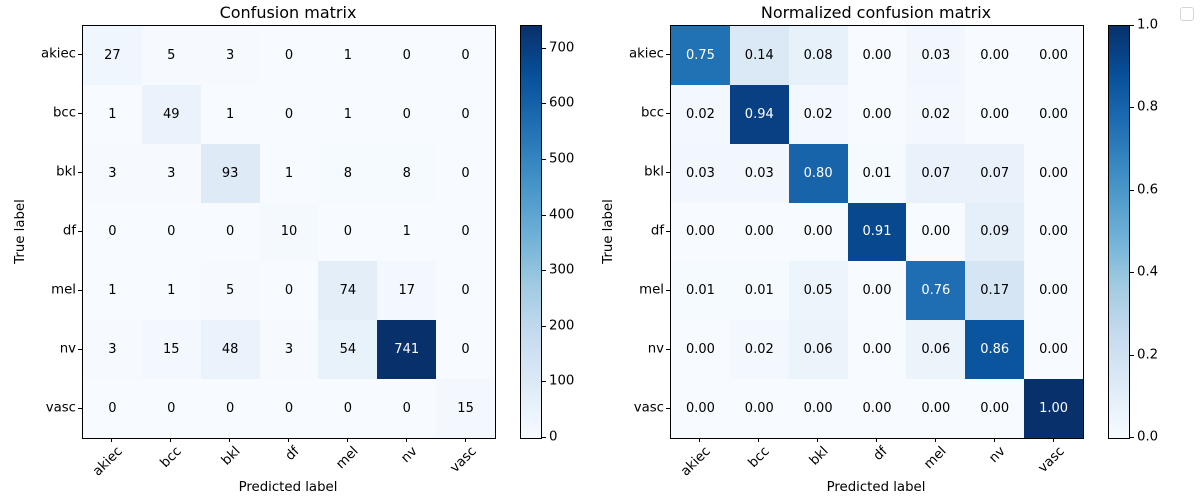 This screenshot has width=1200, height=500. I want to click on colorbar-tick-label: 500, so click(562, 159).